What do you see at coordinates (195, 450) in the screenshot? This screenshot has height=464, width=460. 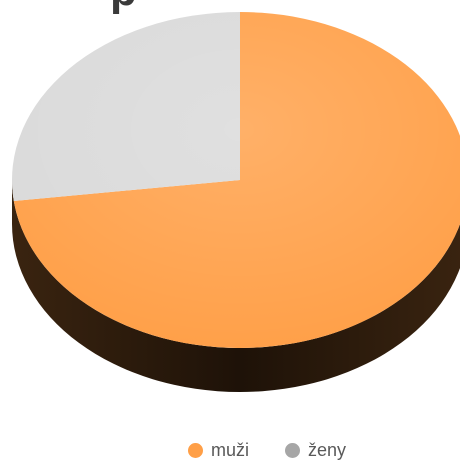 I see `legend-marker-muzi` at bounding box center [195, 450].